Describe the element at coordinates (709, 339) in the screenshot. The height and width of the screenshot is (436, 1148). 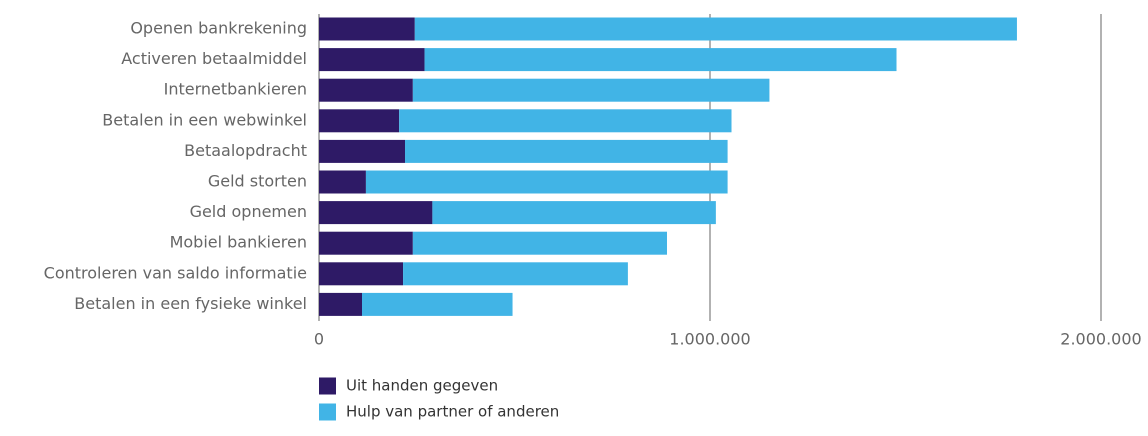
I see `x-tick-label: 1.000.000` at that location.